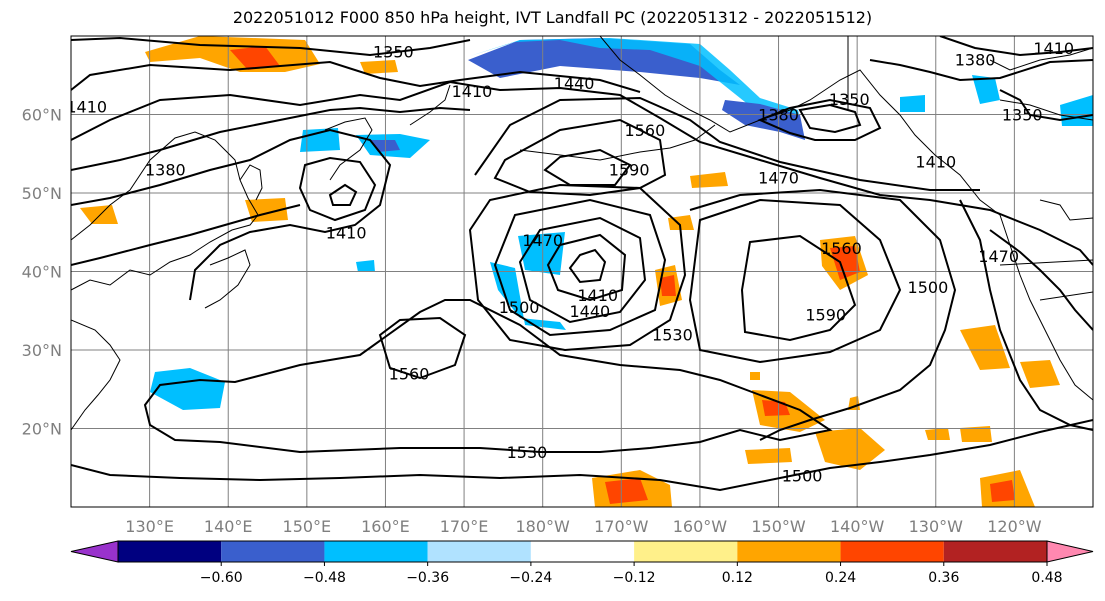  I want to click on colorbar-tick-label: 0.48, so click(1046, 578).